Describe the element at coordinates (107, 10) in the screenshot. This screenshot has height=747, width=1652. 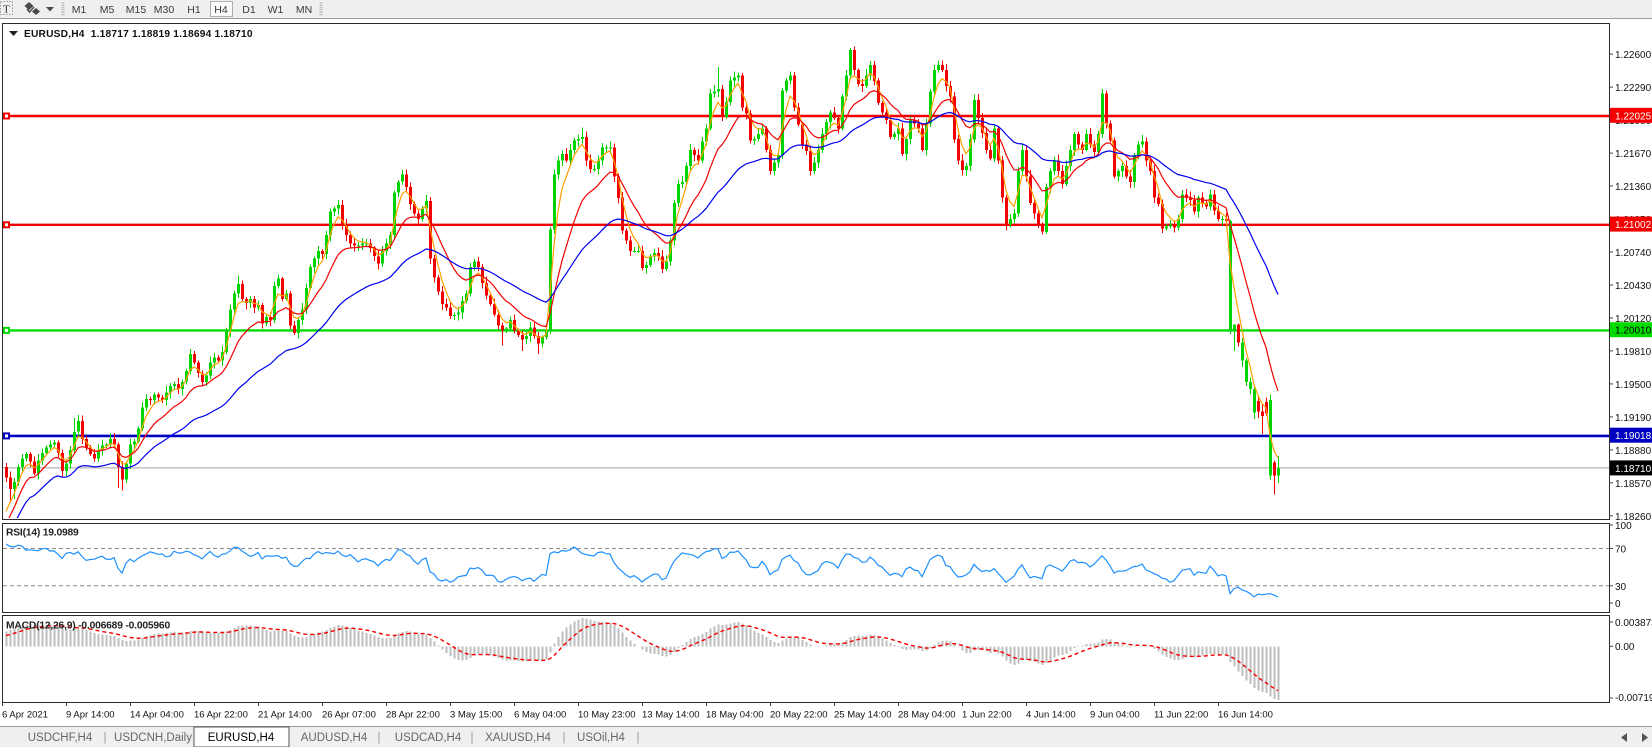
I see `svg-text: M5` at that location.